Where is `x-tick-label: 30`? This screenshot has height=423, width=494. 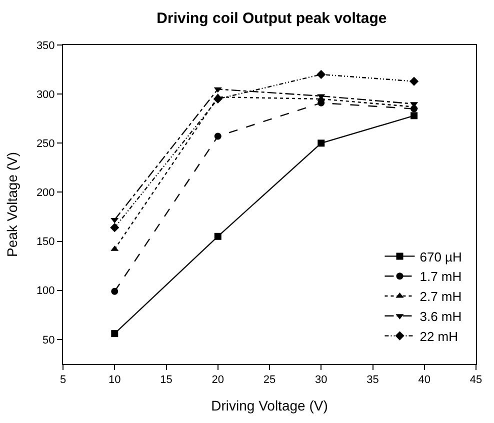 x-tick-label: 30 is located at coordinates (321, 380).